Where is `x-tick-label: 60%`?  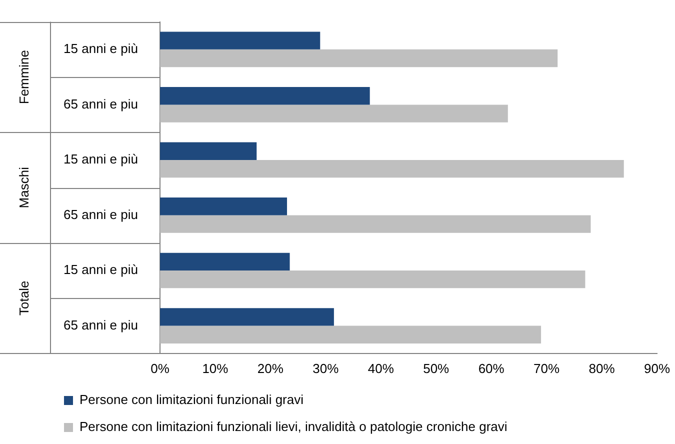
x-tick-label: 60% is located at coordinates (491, 368).